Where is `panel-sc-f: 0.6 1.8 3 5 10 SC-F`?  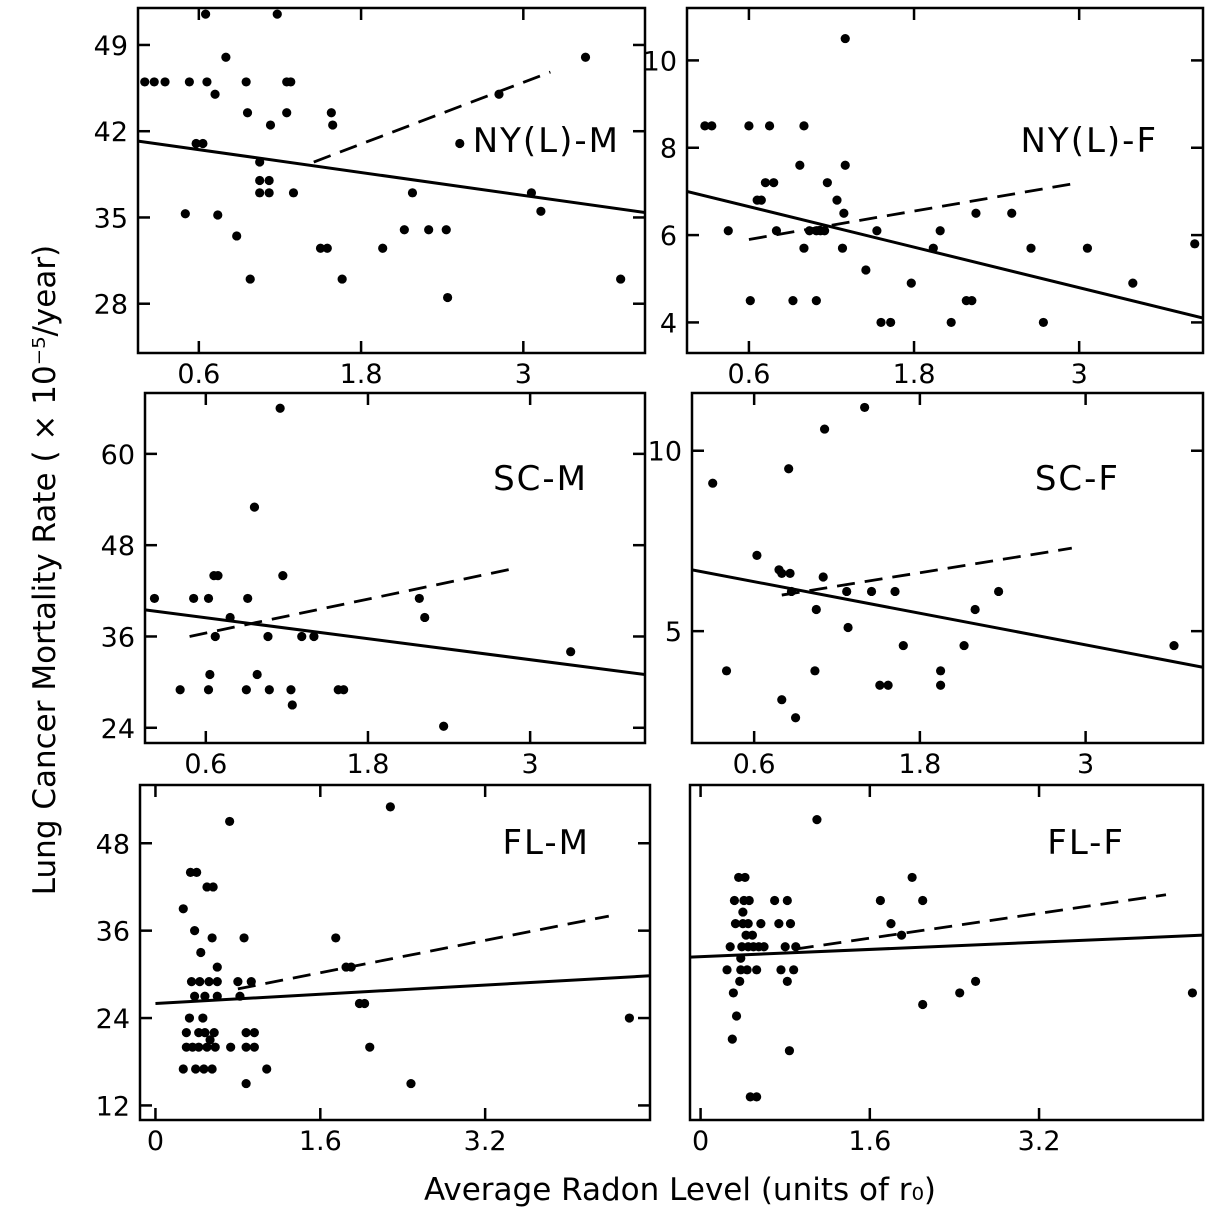 panel-sc-f: 0.6 1.8 3 5 10 SC-F is located at coordinates (926, 585).